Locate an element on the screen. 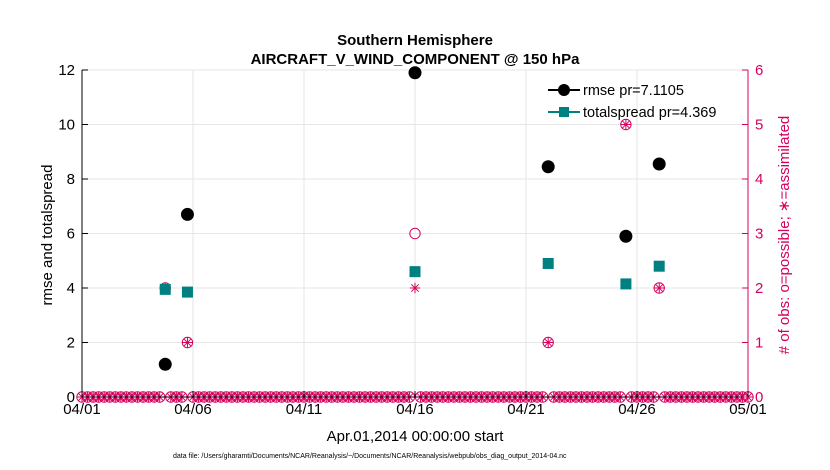  y-tick-label-right: 0 is located at coordinates (759, 397).